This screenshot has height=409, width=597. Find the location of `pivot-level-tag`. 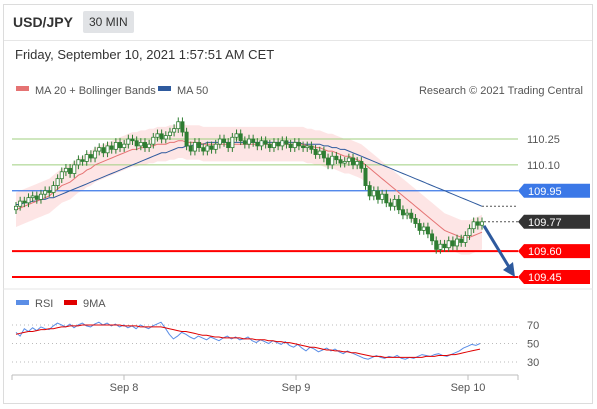

pivot-level-tag is located at coordinates (554, 190).